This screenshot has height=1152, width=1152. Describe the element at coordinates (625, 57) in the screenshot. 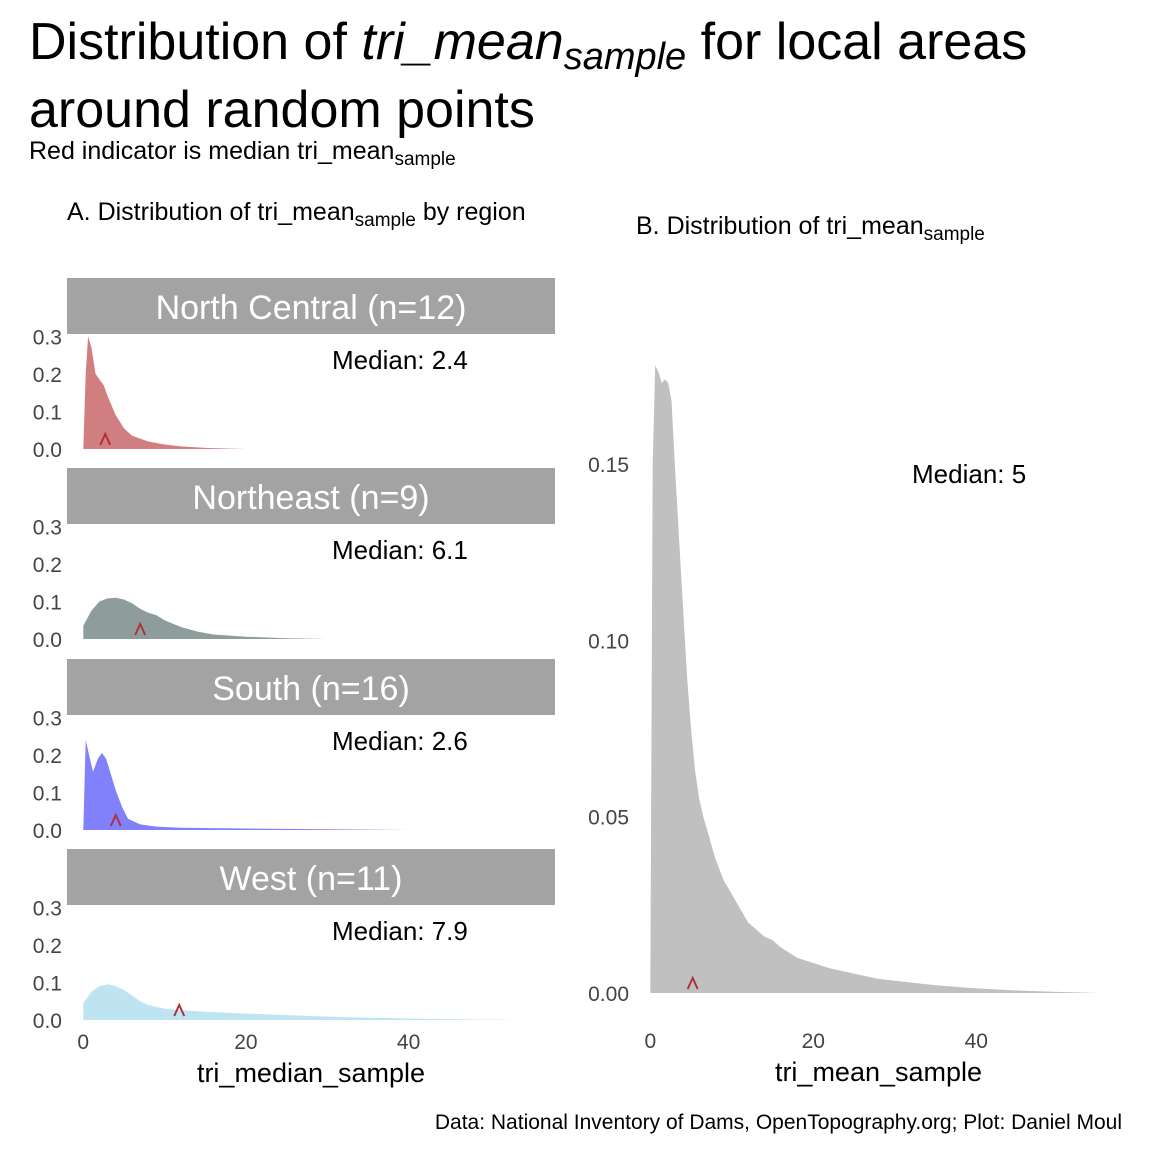

I see `title-subscript: sample` at that location.